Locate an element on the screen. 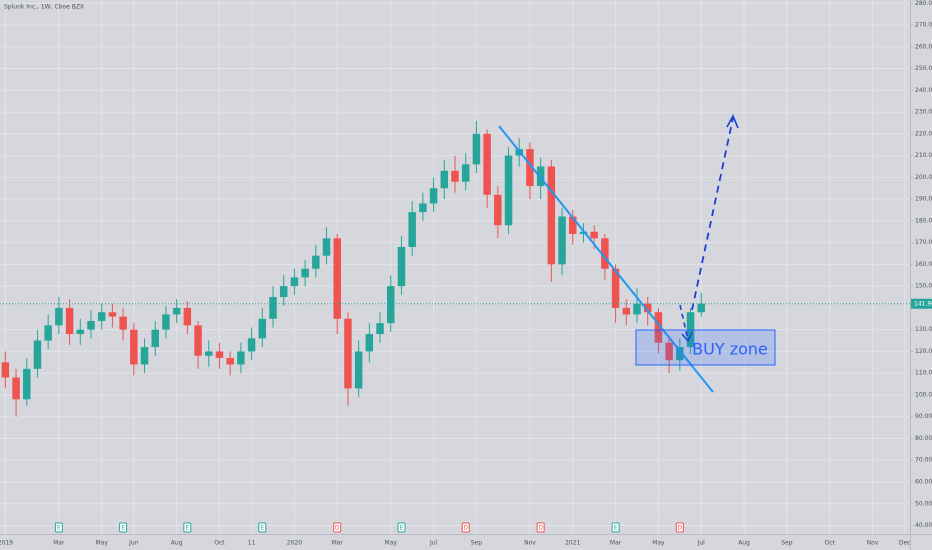 This screenshot has height=550, width=932. x-tick-label: Aug is located at coordinates (744, 543).